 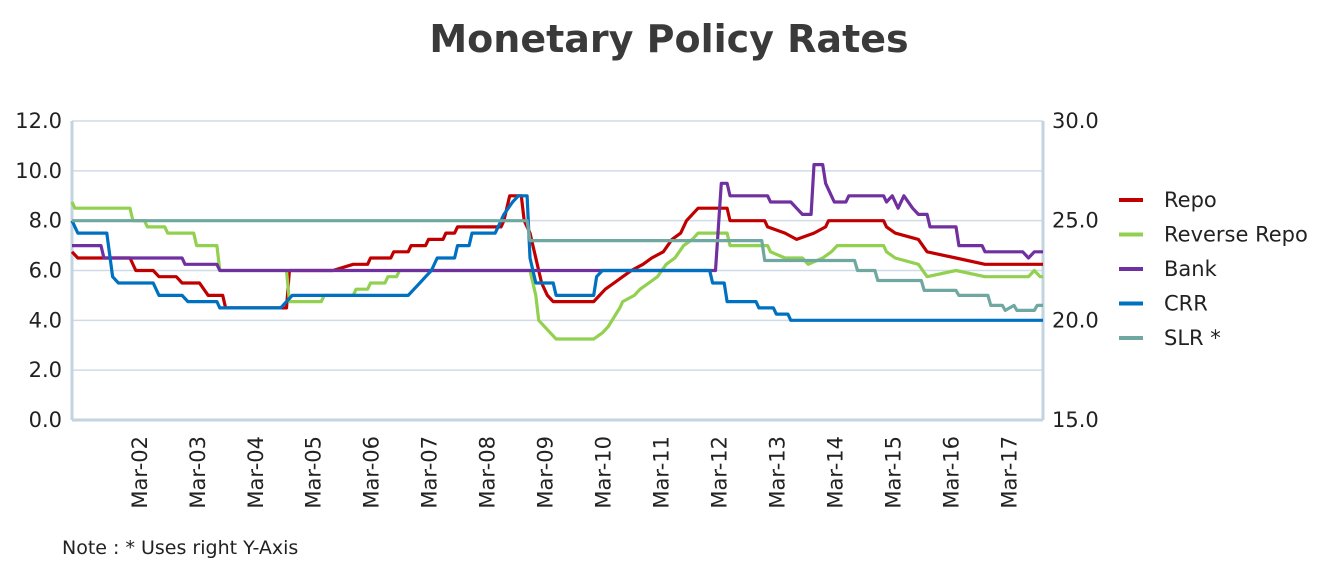 I want to click on legend-label: Bank, so click(x=1191, y=269).